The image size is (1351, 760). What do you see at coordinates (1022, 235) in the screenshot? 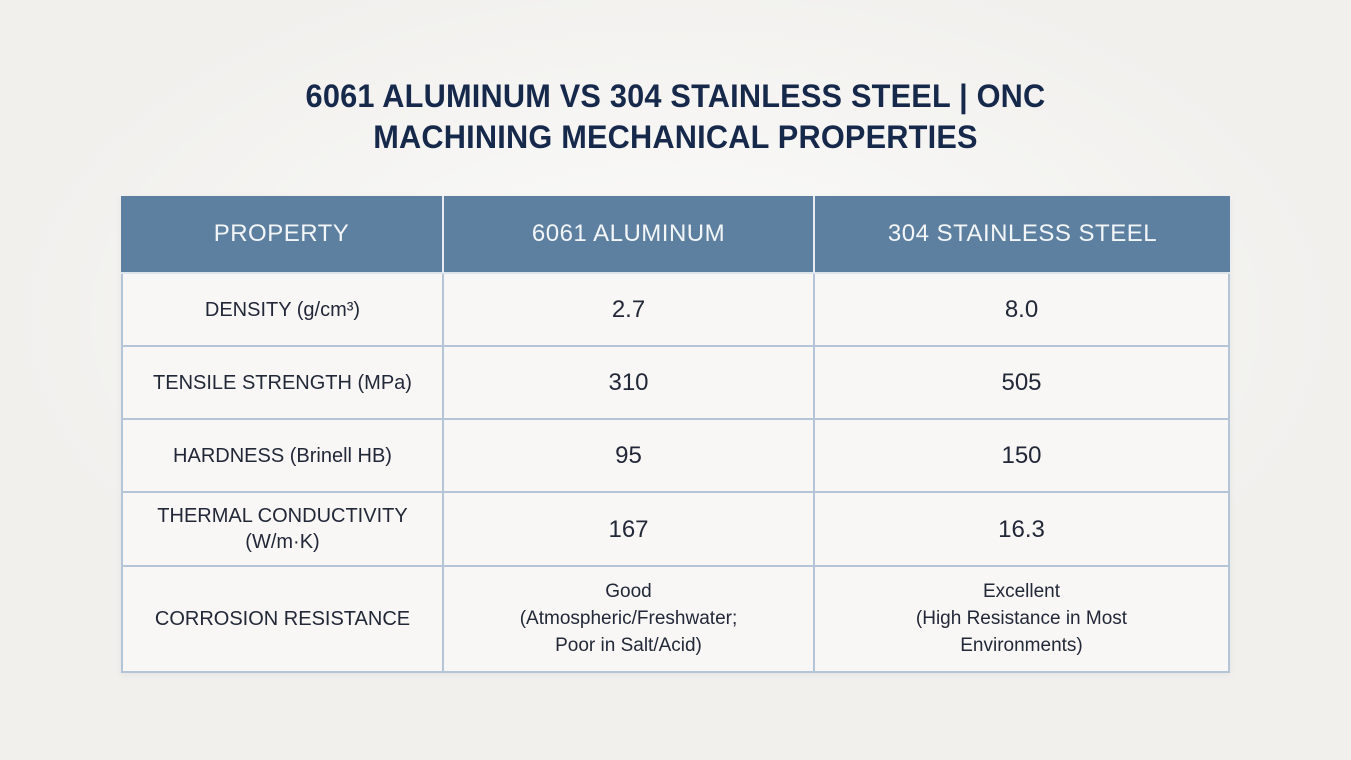
I see `column-header-steel: 304 STAINLESS STEEL` at bounding box center [1022, 235].